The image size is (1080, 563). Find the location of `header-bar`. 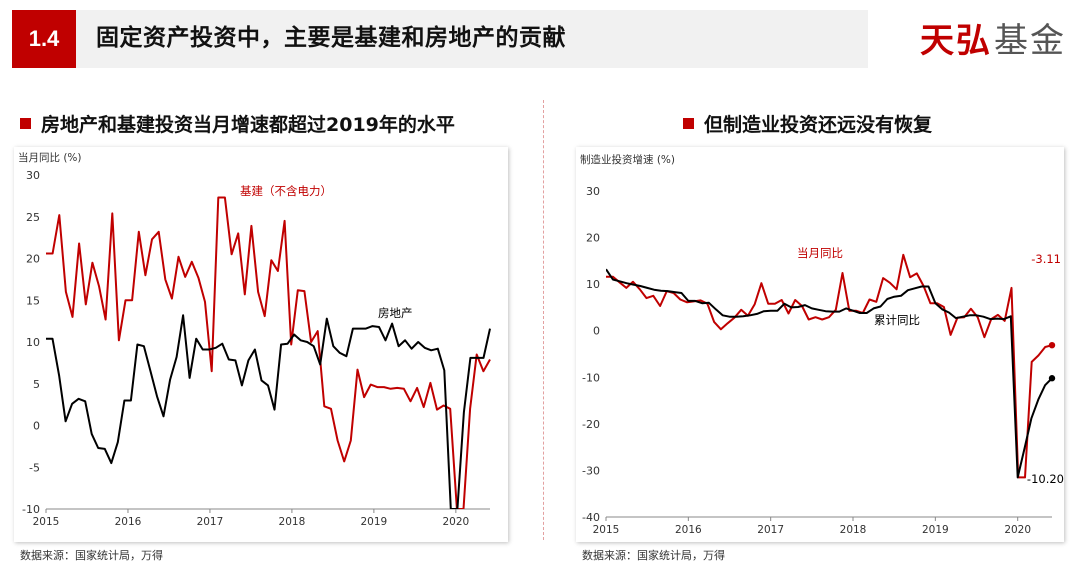

header-bar is located at coordinates (440, 39).